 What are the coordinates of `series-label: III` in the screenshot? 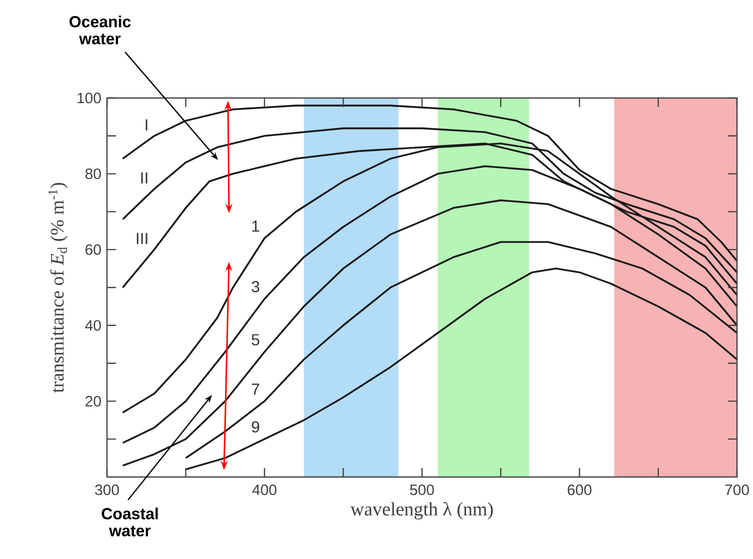 It's located at (142, 238).